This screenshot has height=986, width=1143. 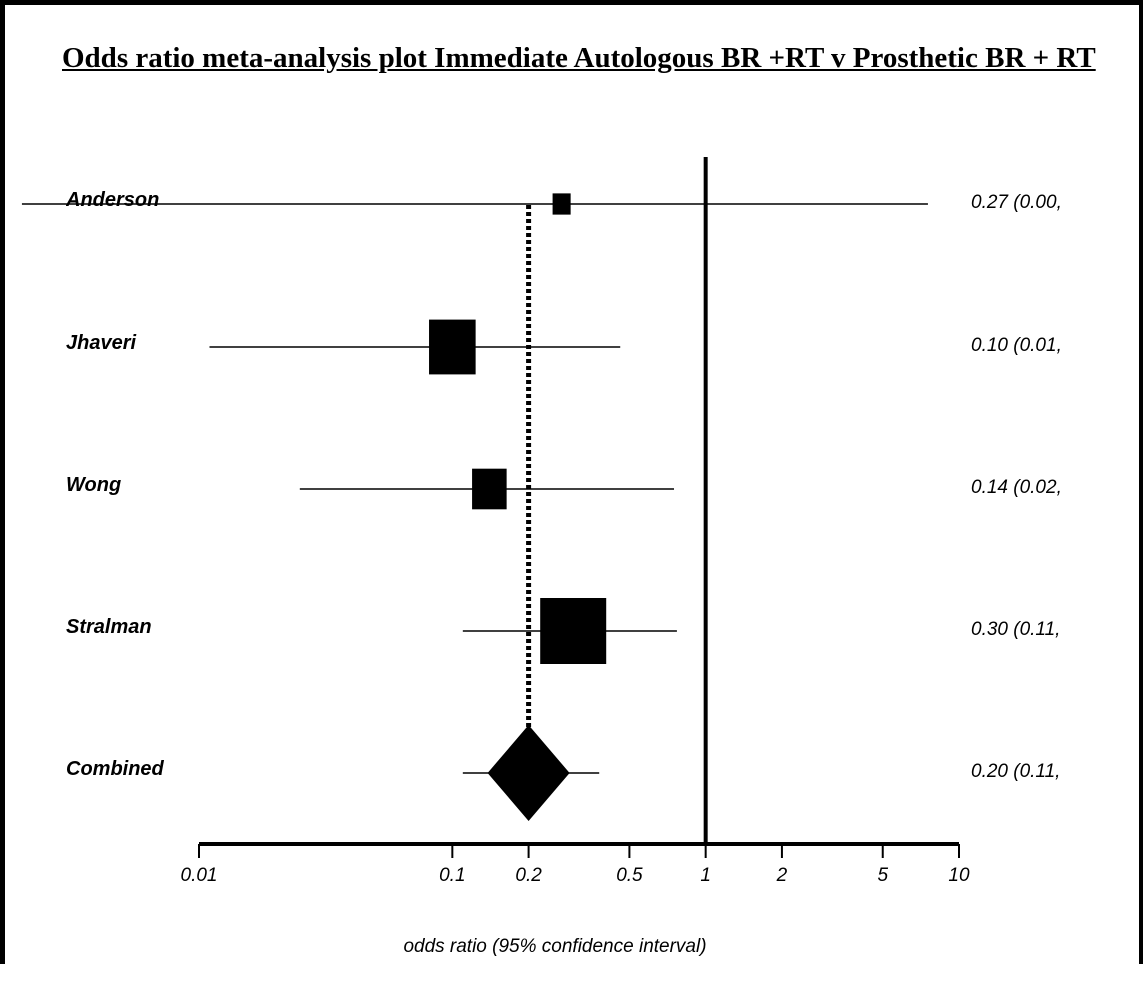 What do you see at coordinates (115, 769) in the screenshot?
I see `study-name-combined: Combined [fixed]` at bounding box center [115, 769].